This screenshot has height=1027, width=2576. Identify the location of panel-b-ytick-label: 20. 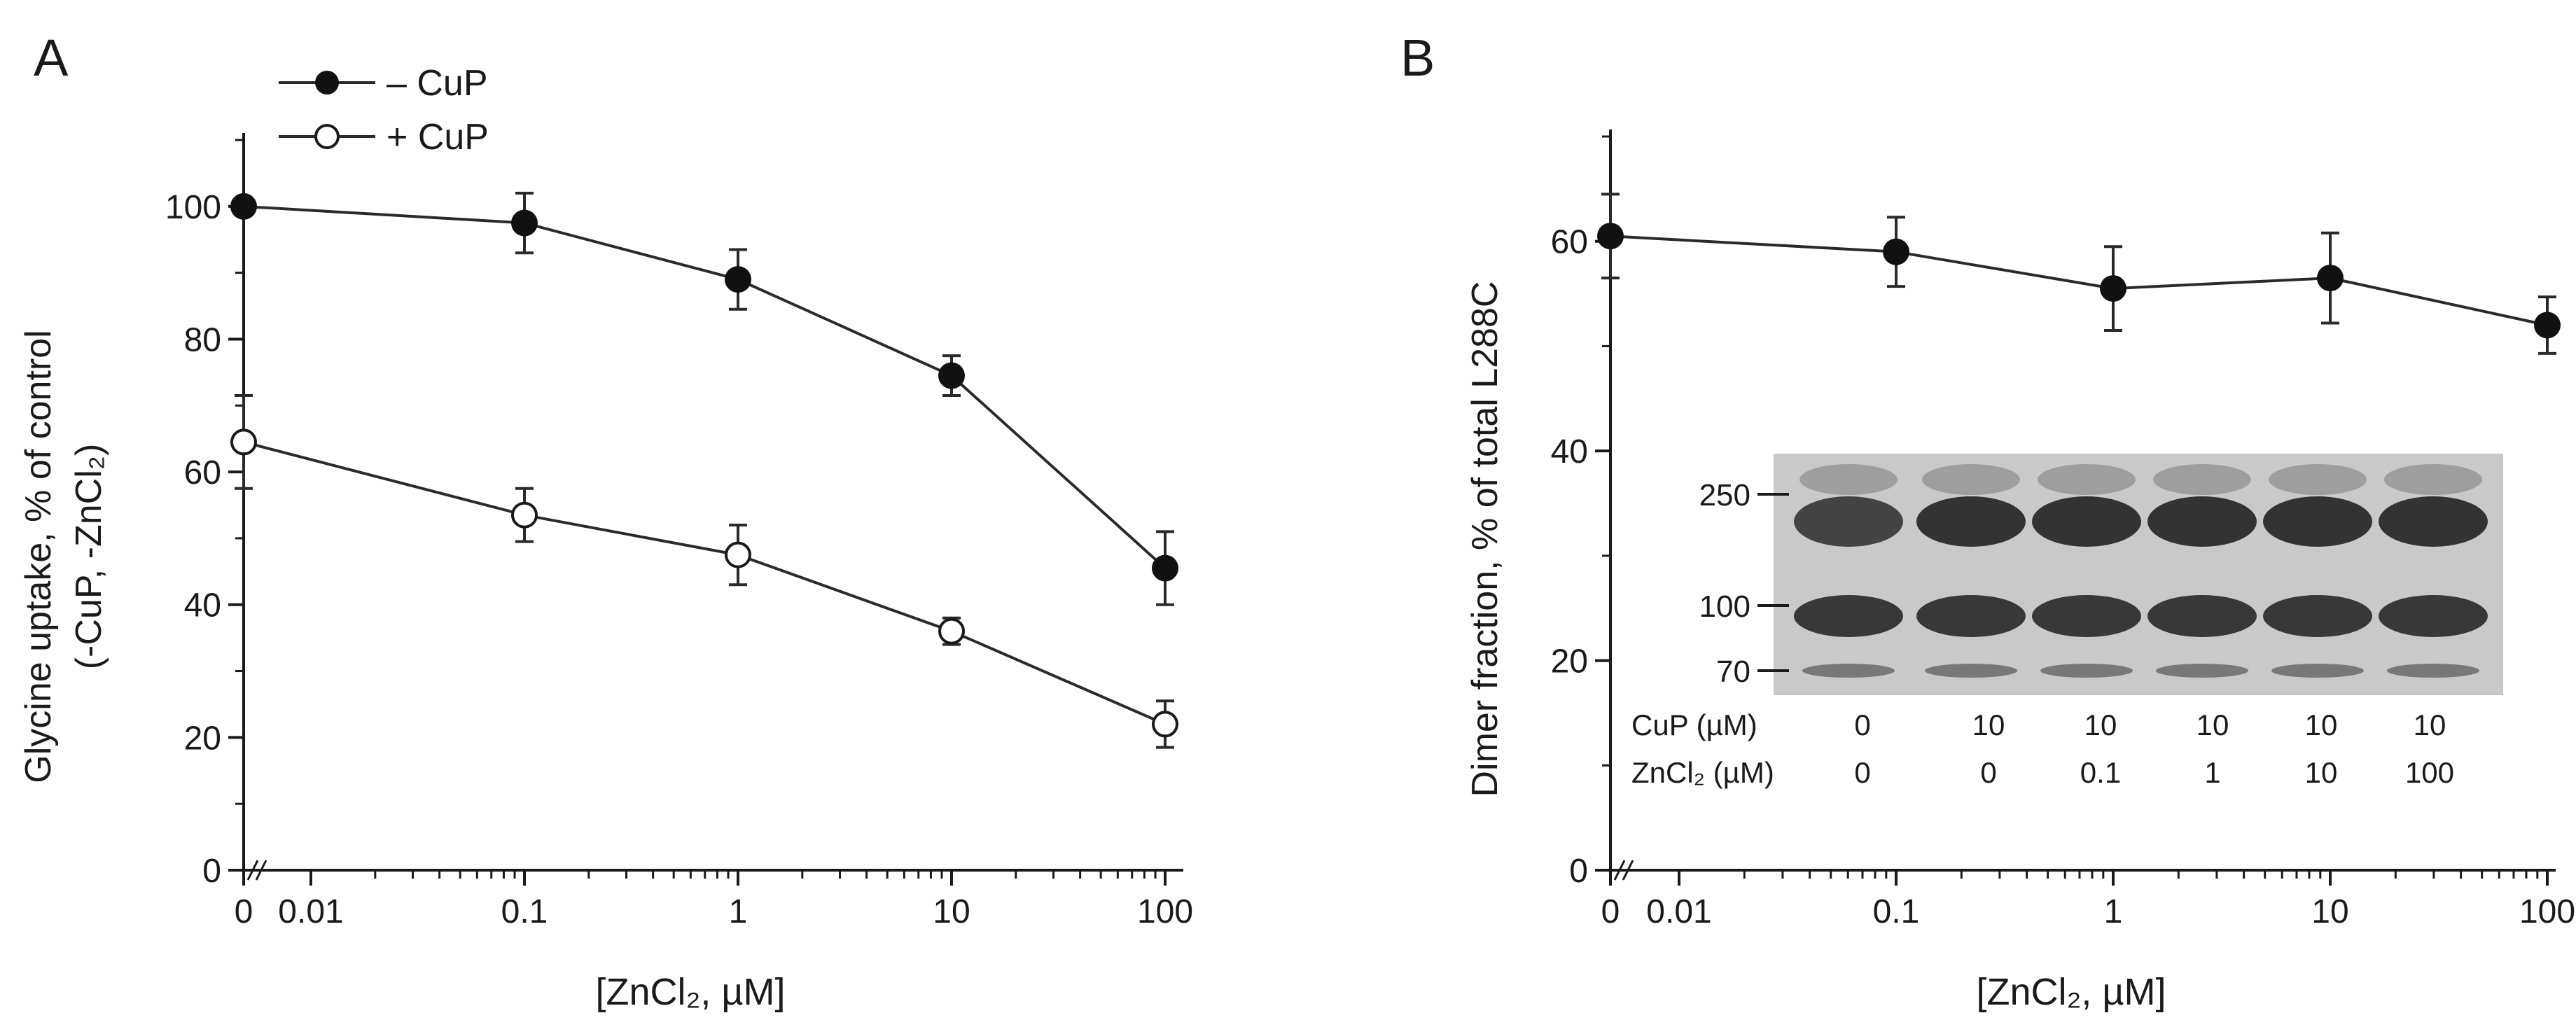
(1569, 661).